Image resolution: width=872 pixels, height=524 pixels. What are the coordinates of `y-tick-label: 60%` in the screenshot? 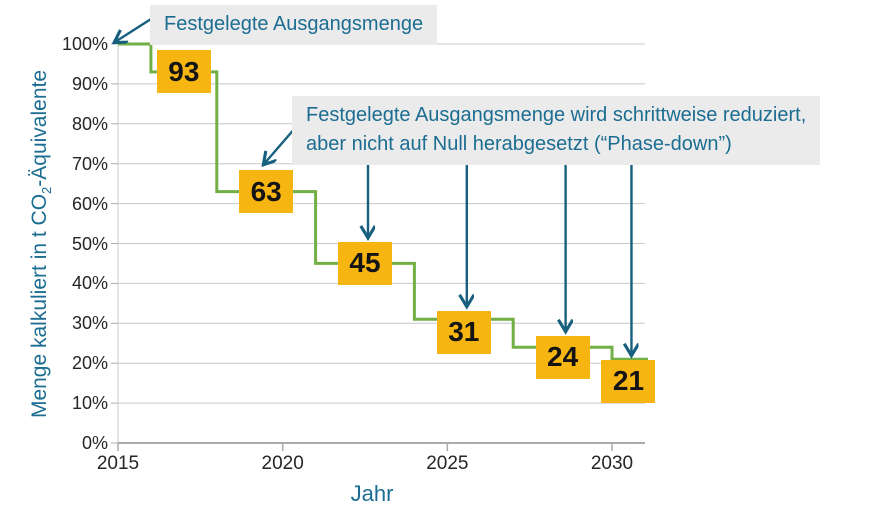 It's located at (89, 203).